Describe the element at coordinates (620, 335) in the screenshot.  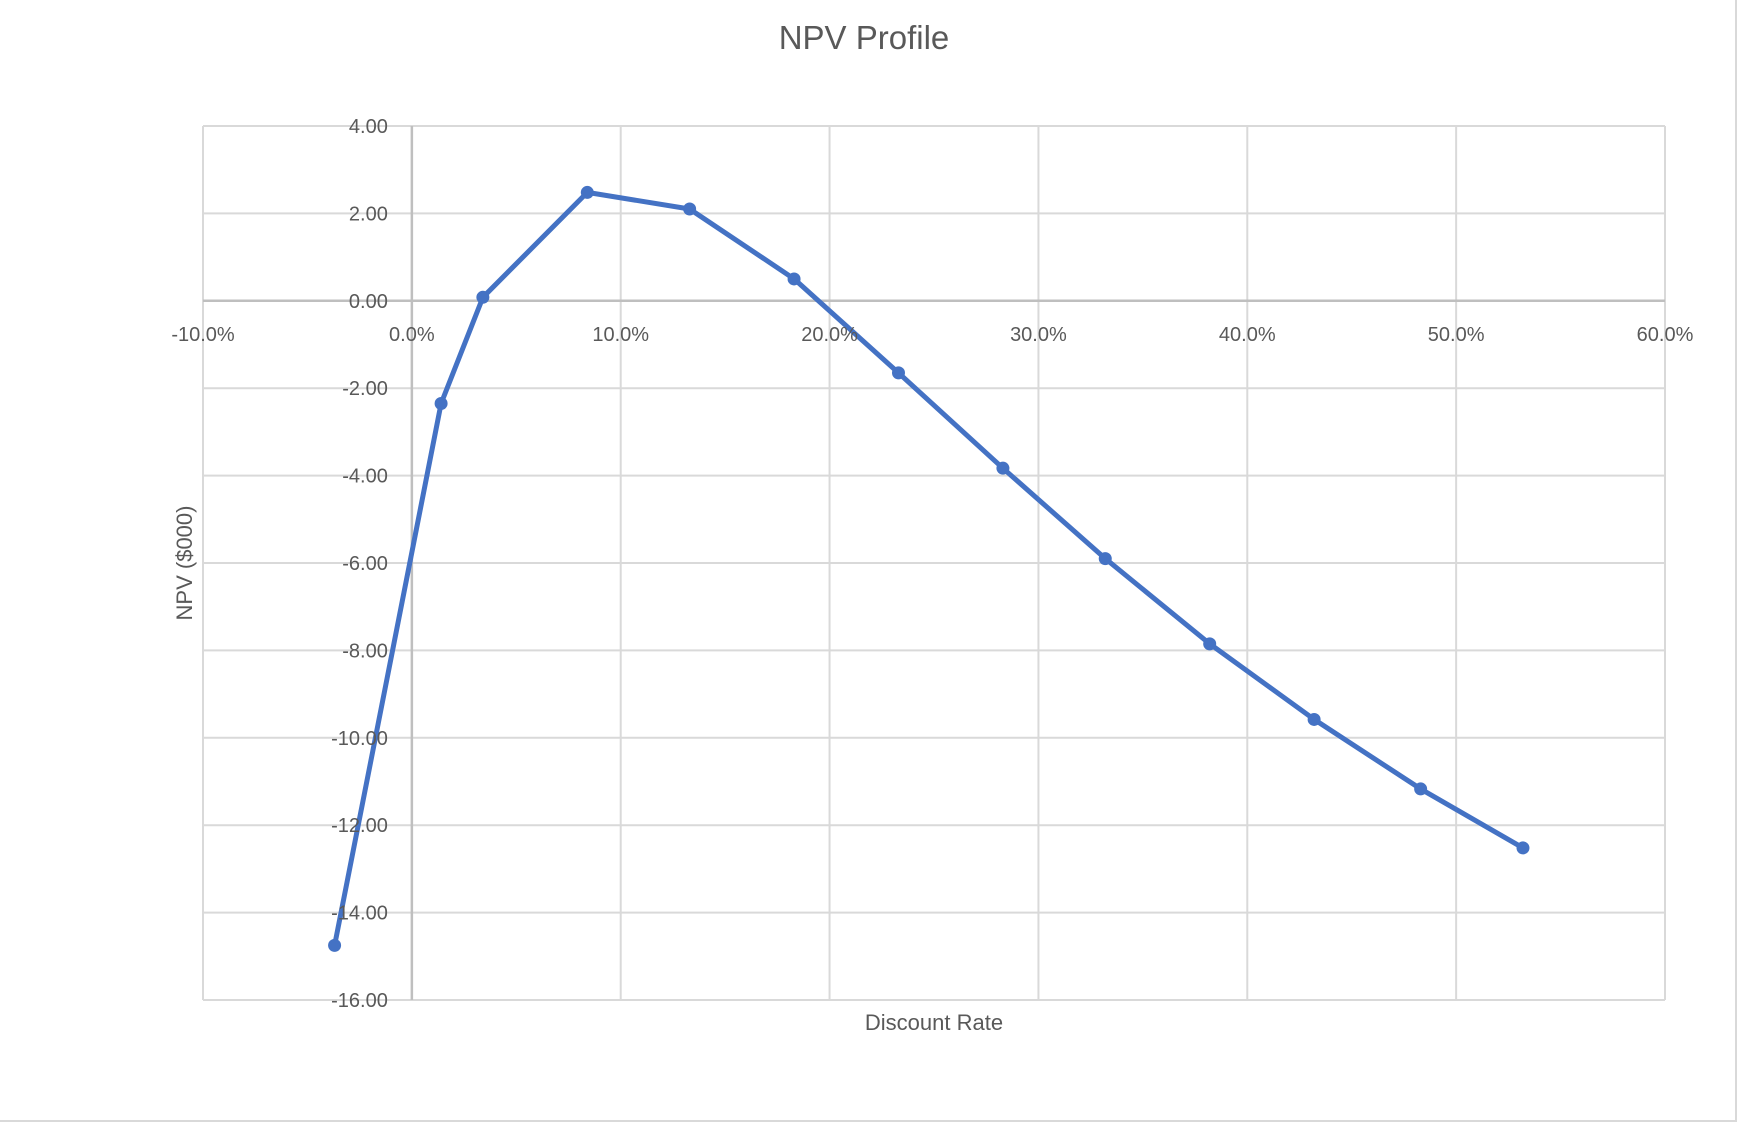
I see `x-tick-label: 10.0%` at that location.